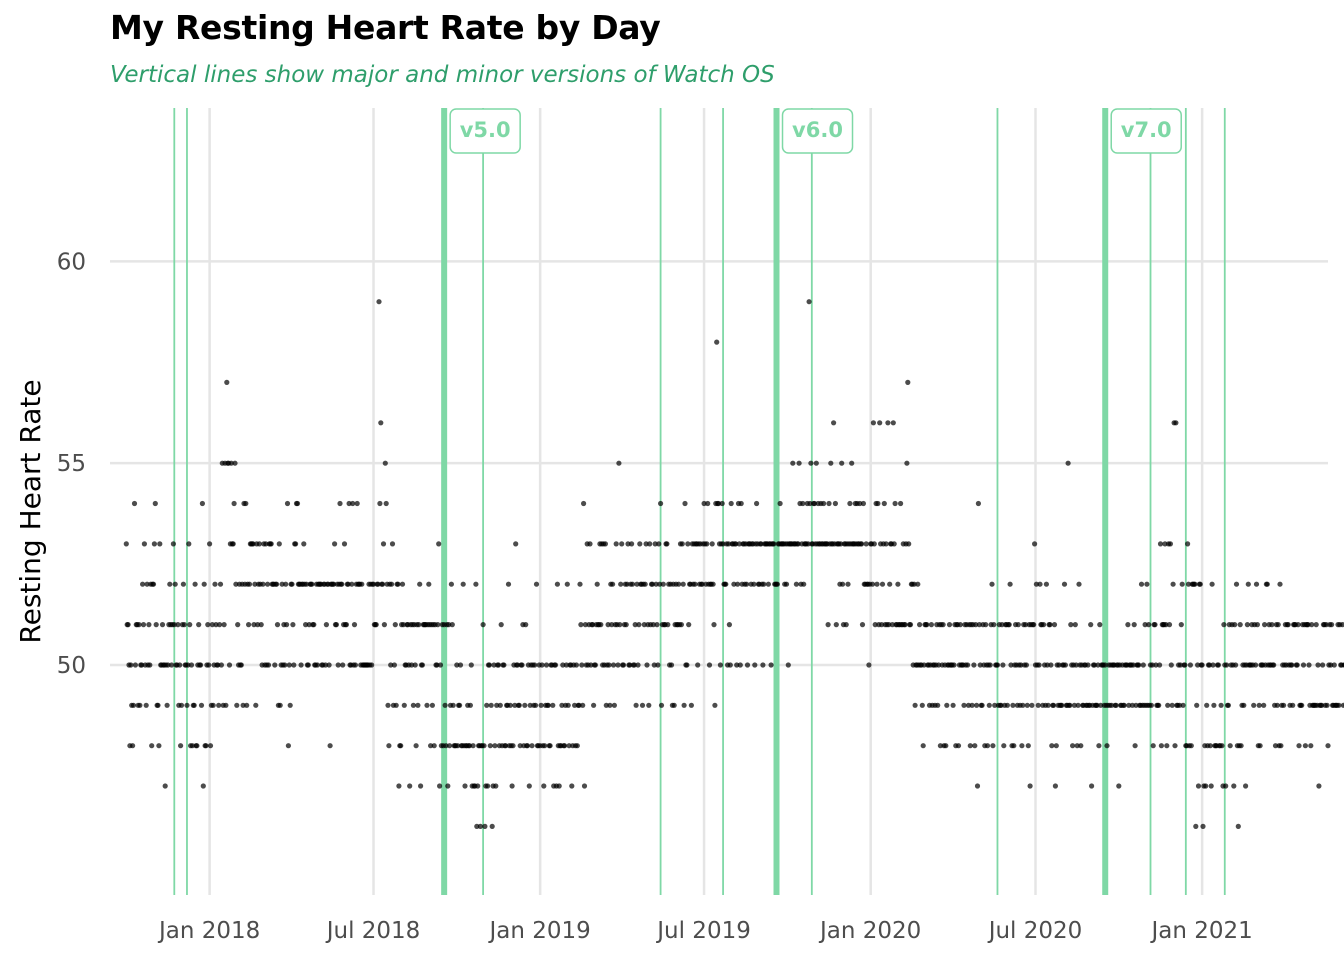  I want to click on x-tick-label: Jan 2021, so click(1200, 931).